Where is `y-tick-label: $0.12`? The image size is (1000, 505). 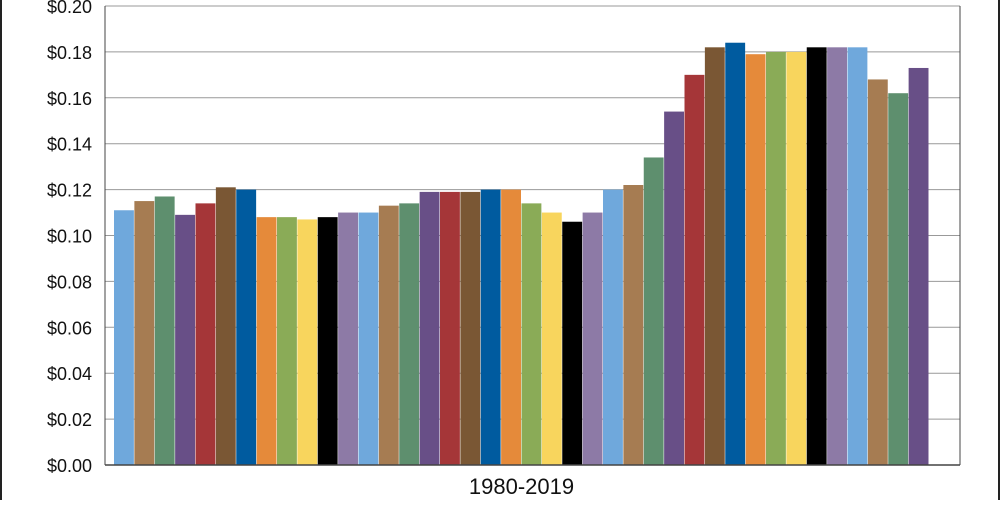
y-tick-label: $0.12 is located at coordinates (69, 191).